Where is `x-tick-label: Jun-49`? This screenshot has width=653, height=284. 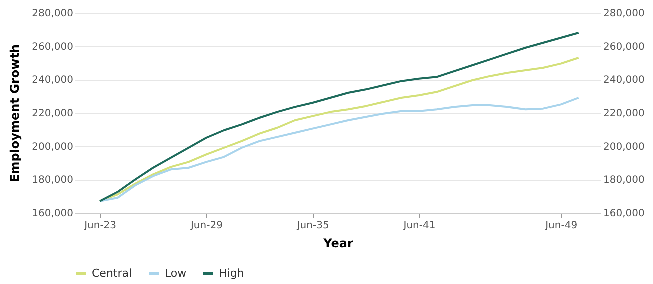 x-tick-label: Jun-49 is located at coordinates (561, 226).